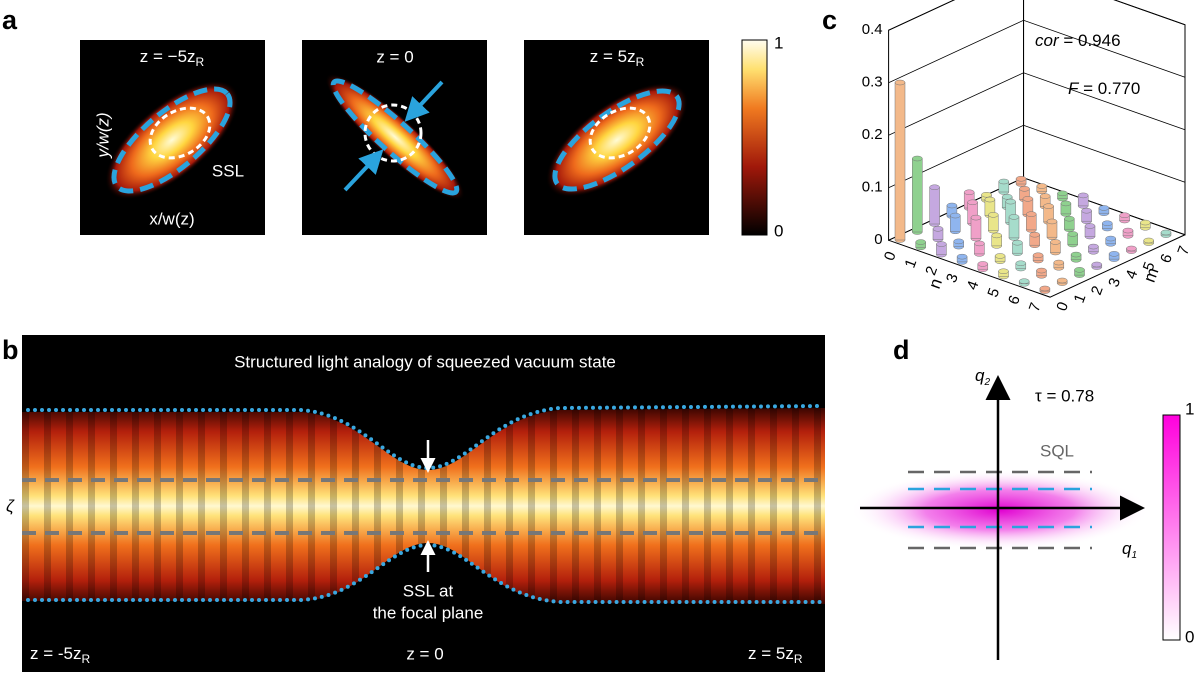 The width and height of the screenshot is (1200, 674). What do you see at coordinates (901, 350) in the screenshot?
I see `panel-label: d` at bounding box center [901, 350].